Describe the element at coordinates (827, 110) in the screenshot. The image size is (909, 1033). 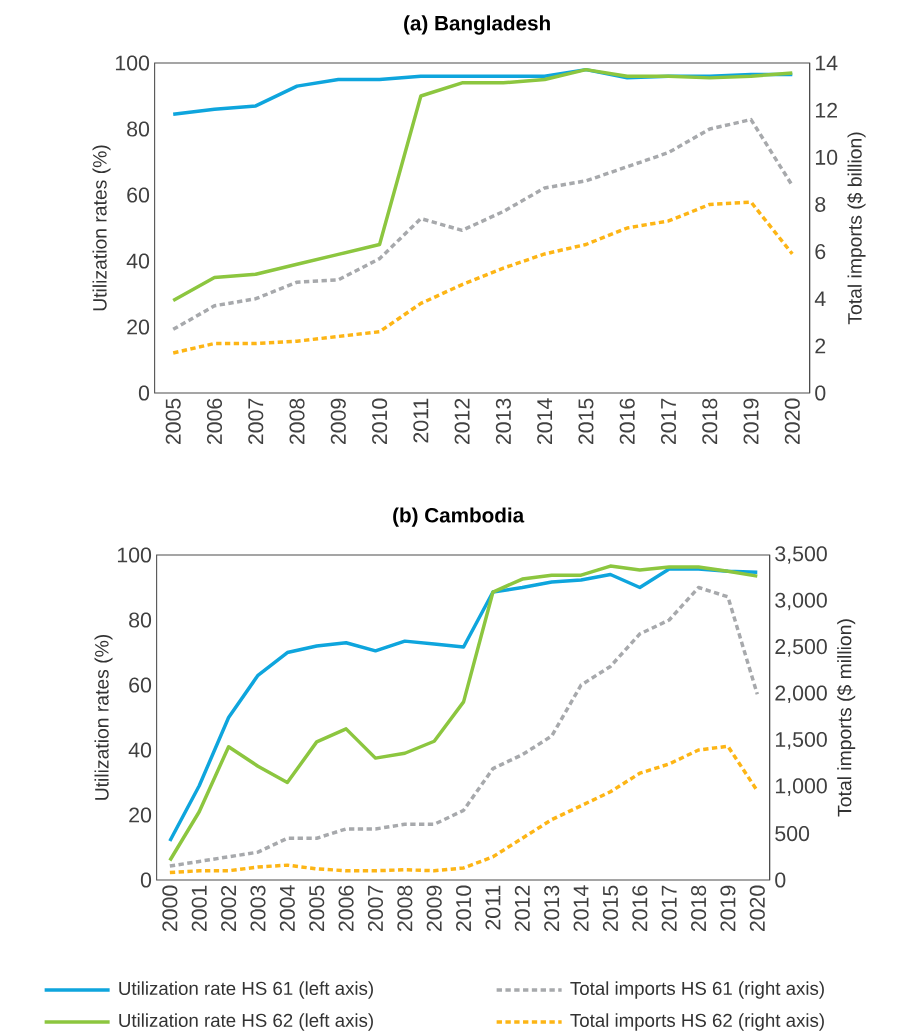
I see `y2-tick-label: 12` at that location.